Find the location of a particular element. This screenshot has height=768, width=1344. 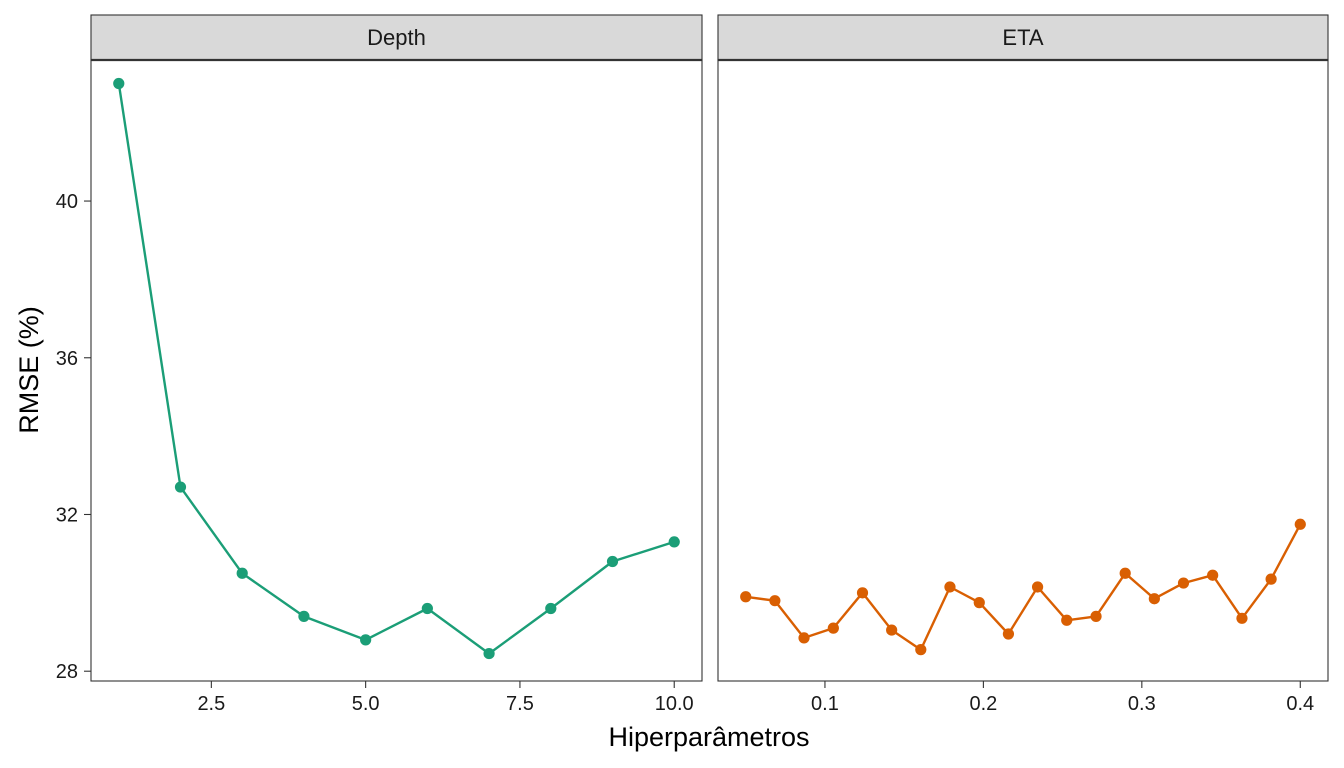

strip-label: ETA is located at coordinates (1022, 37).